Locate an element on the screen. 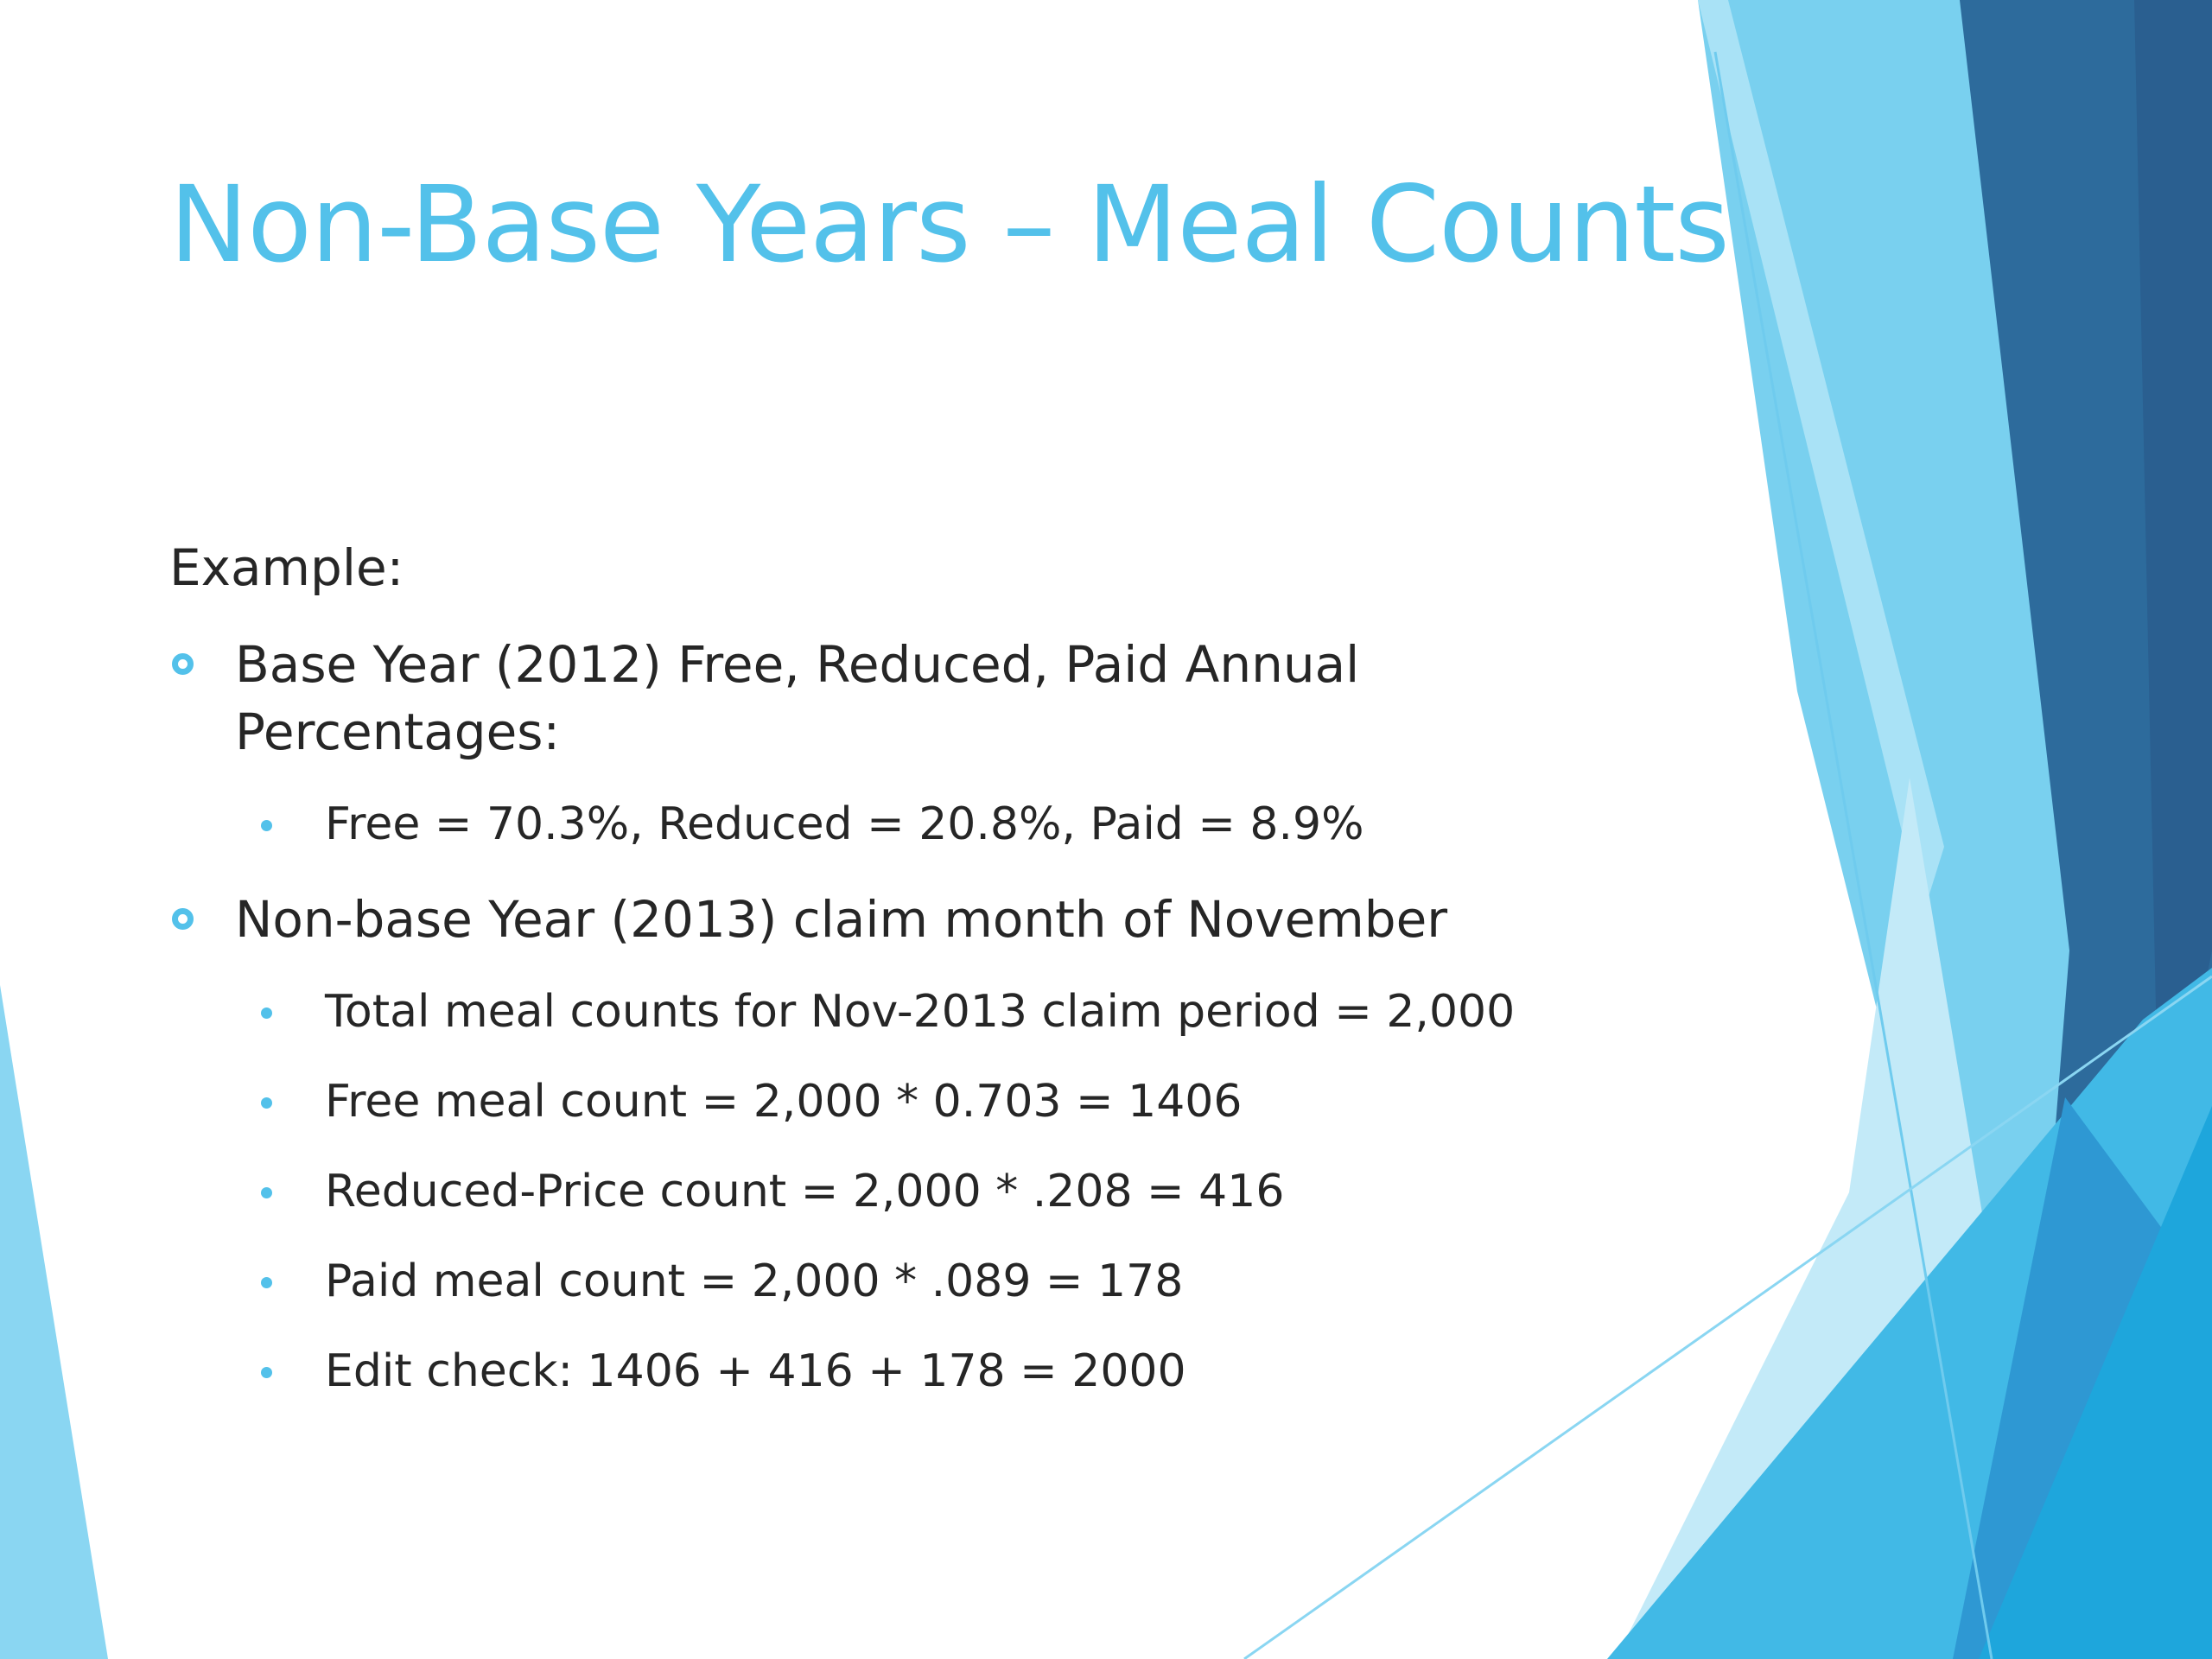  sub-bullet-reduced: Reduced-Price count = 2,000 * .208 = 416 is located at coordinates (772, 1191).